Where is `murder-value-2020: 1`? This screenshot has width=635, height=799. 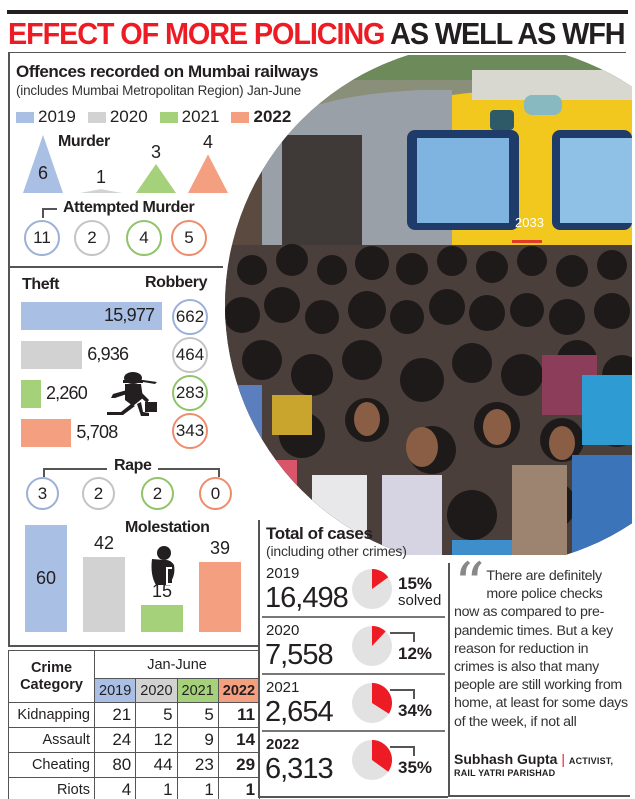 murder-value-2020: 1 is located at coordinates (100, 177).